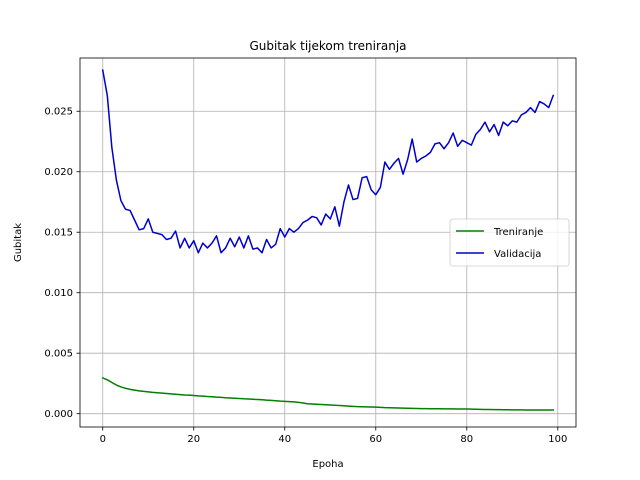 The height and width of the screenshot is (480, 640). What do you see at coordinates (58, 414) in the screenshot?
I see `y-tick-label: 0.000` at bounding box center [58, 414].